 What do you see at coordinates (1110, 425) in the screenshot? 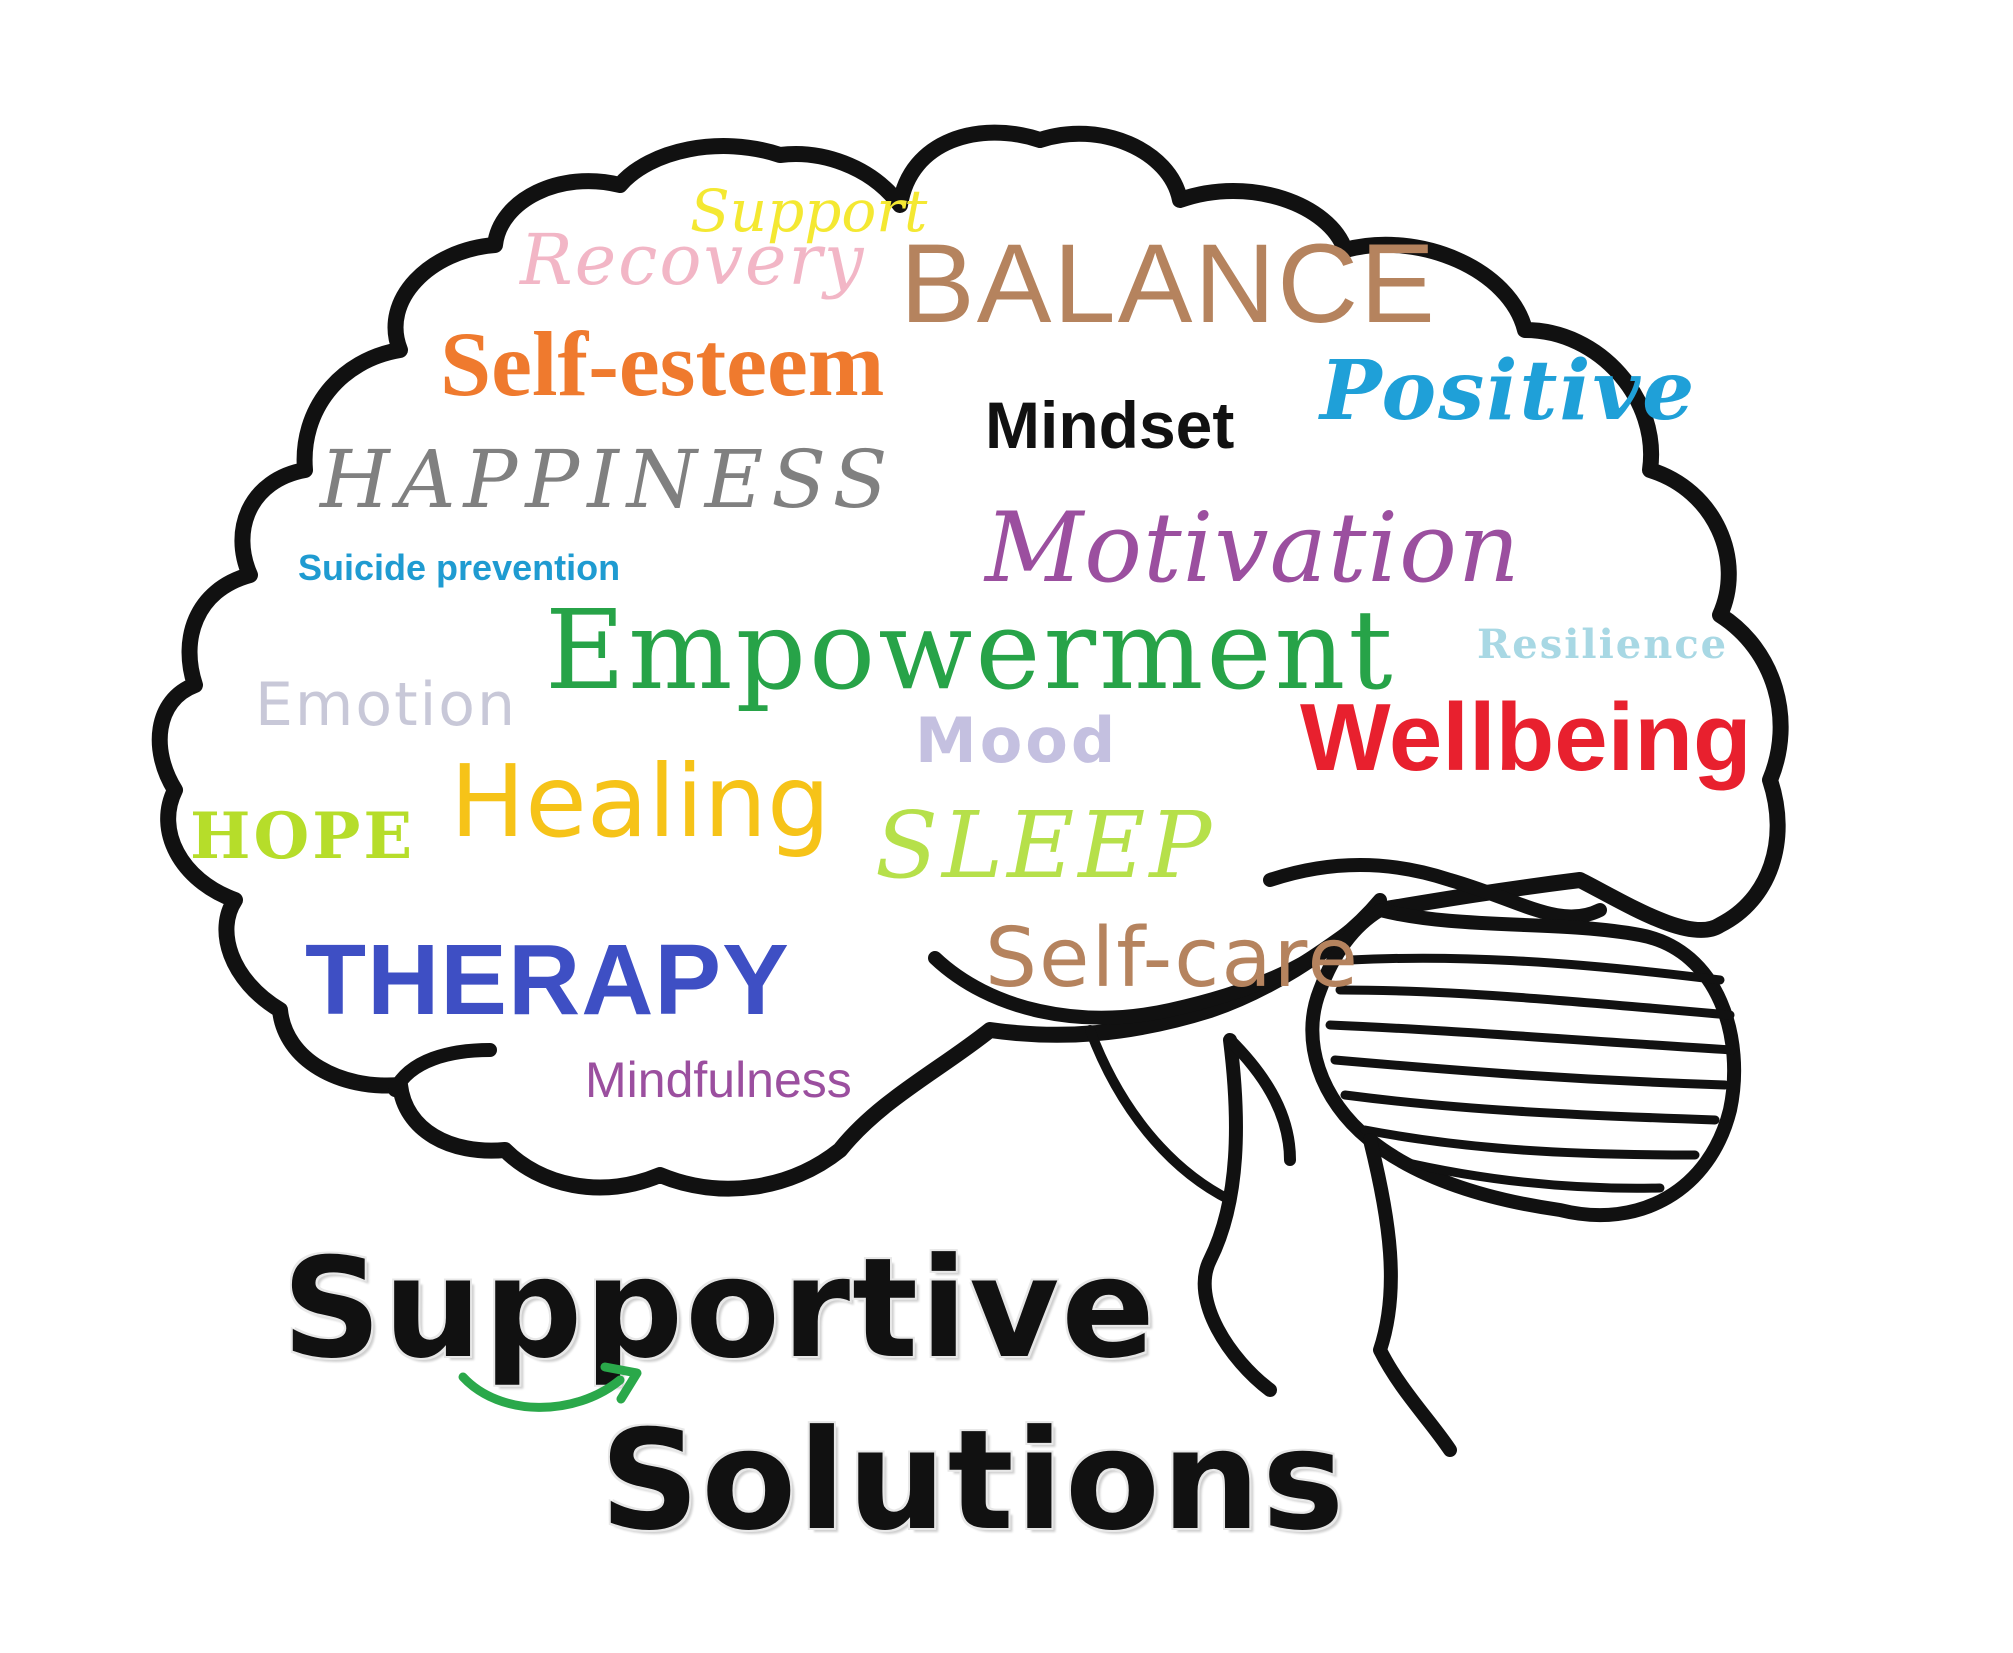
I see `word-mindset: Mindset` at bounding box center [1110, 425].